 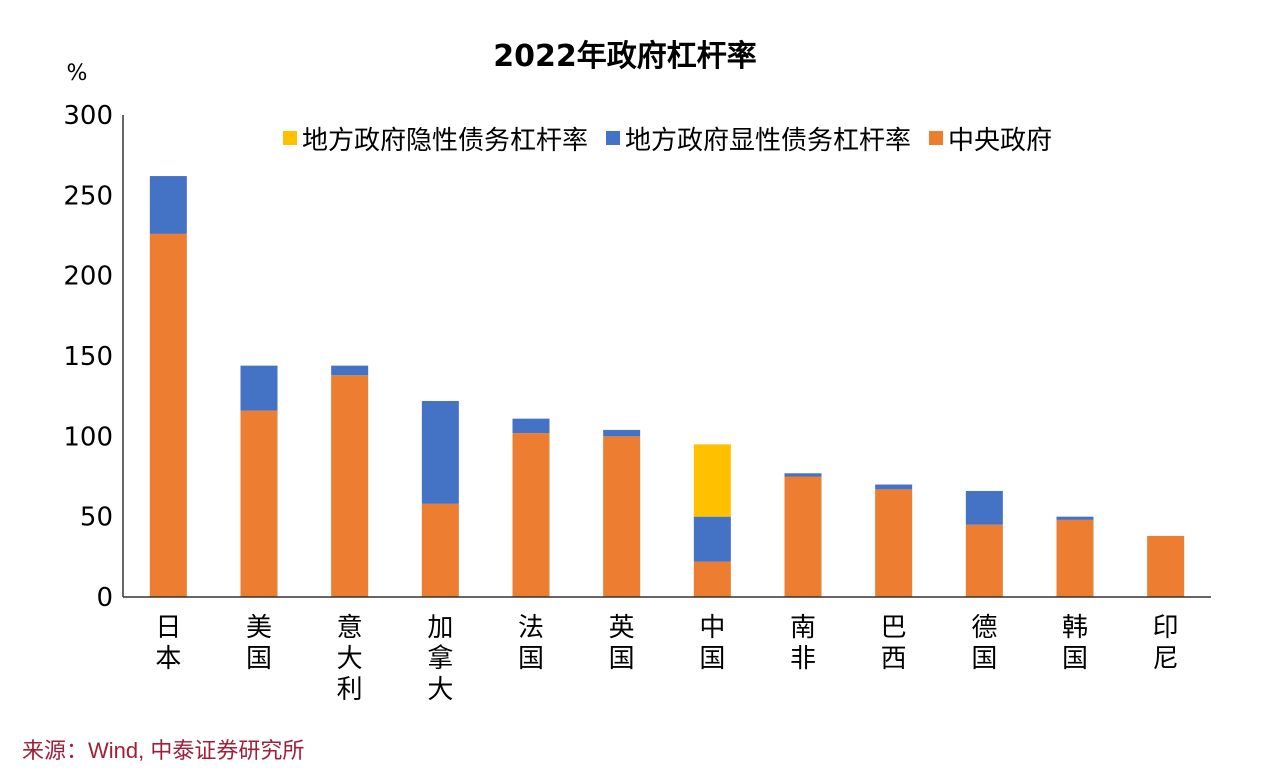 What do you see at coordinates (712, 643) in the screenshot?
I see `x-tick-label: 中国` at bounding box center [712, 643].